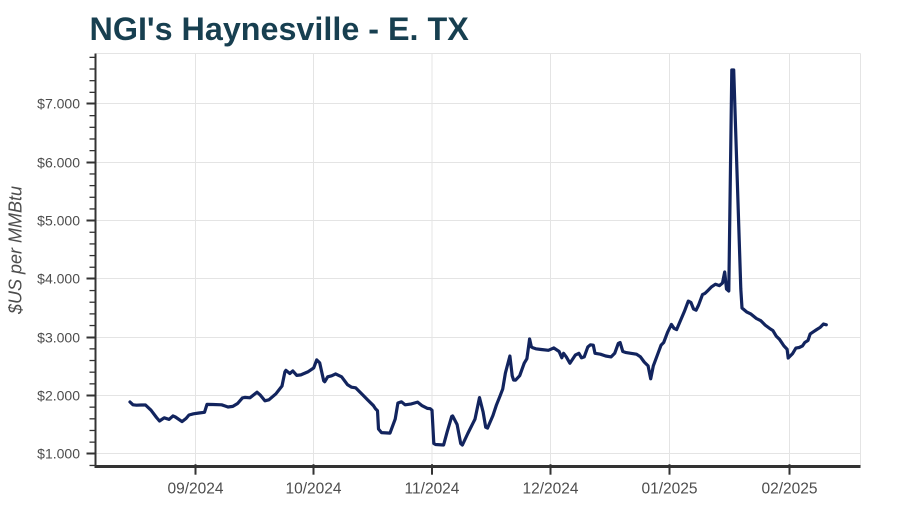 The height and width of the screenshot is (507, 900). What do you see at coordinates (58, 103) in the screenshot?
I see `svg-text: $7.000` at bounding box center [58, 103].